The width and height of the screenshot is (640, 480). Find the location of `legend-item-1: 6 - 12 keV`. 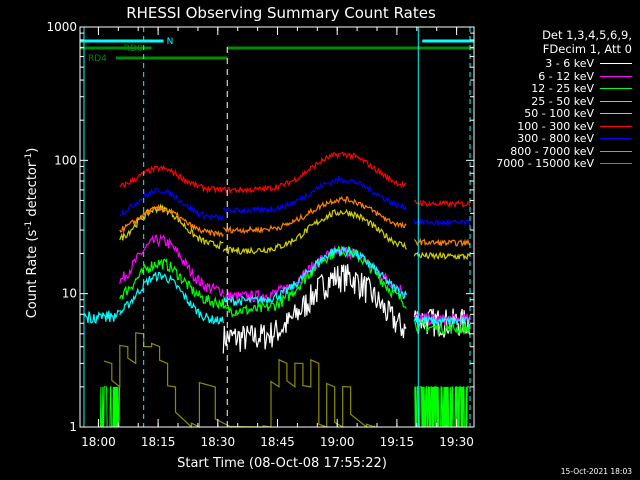

legend-item-1: 6 - 12 keV is located at coordinates (585, 76).